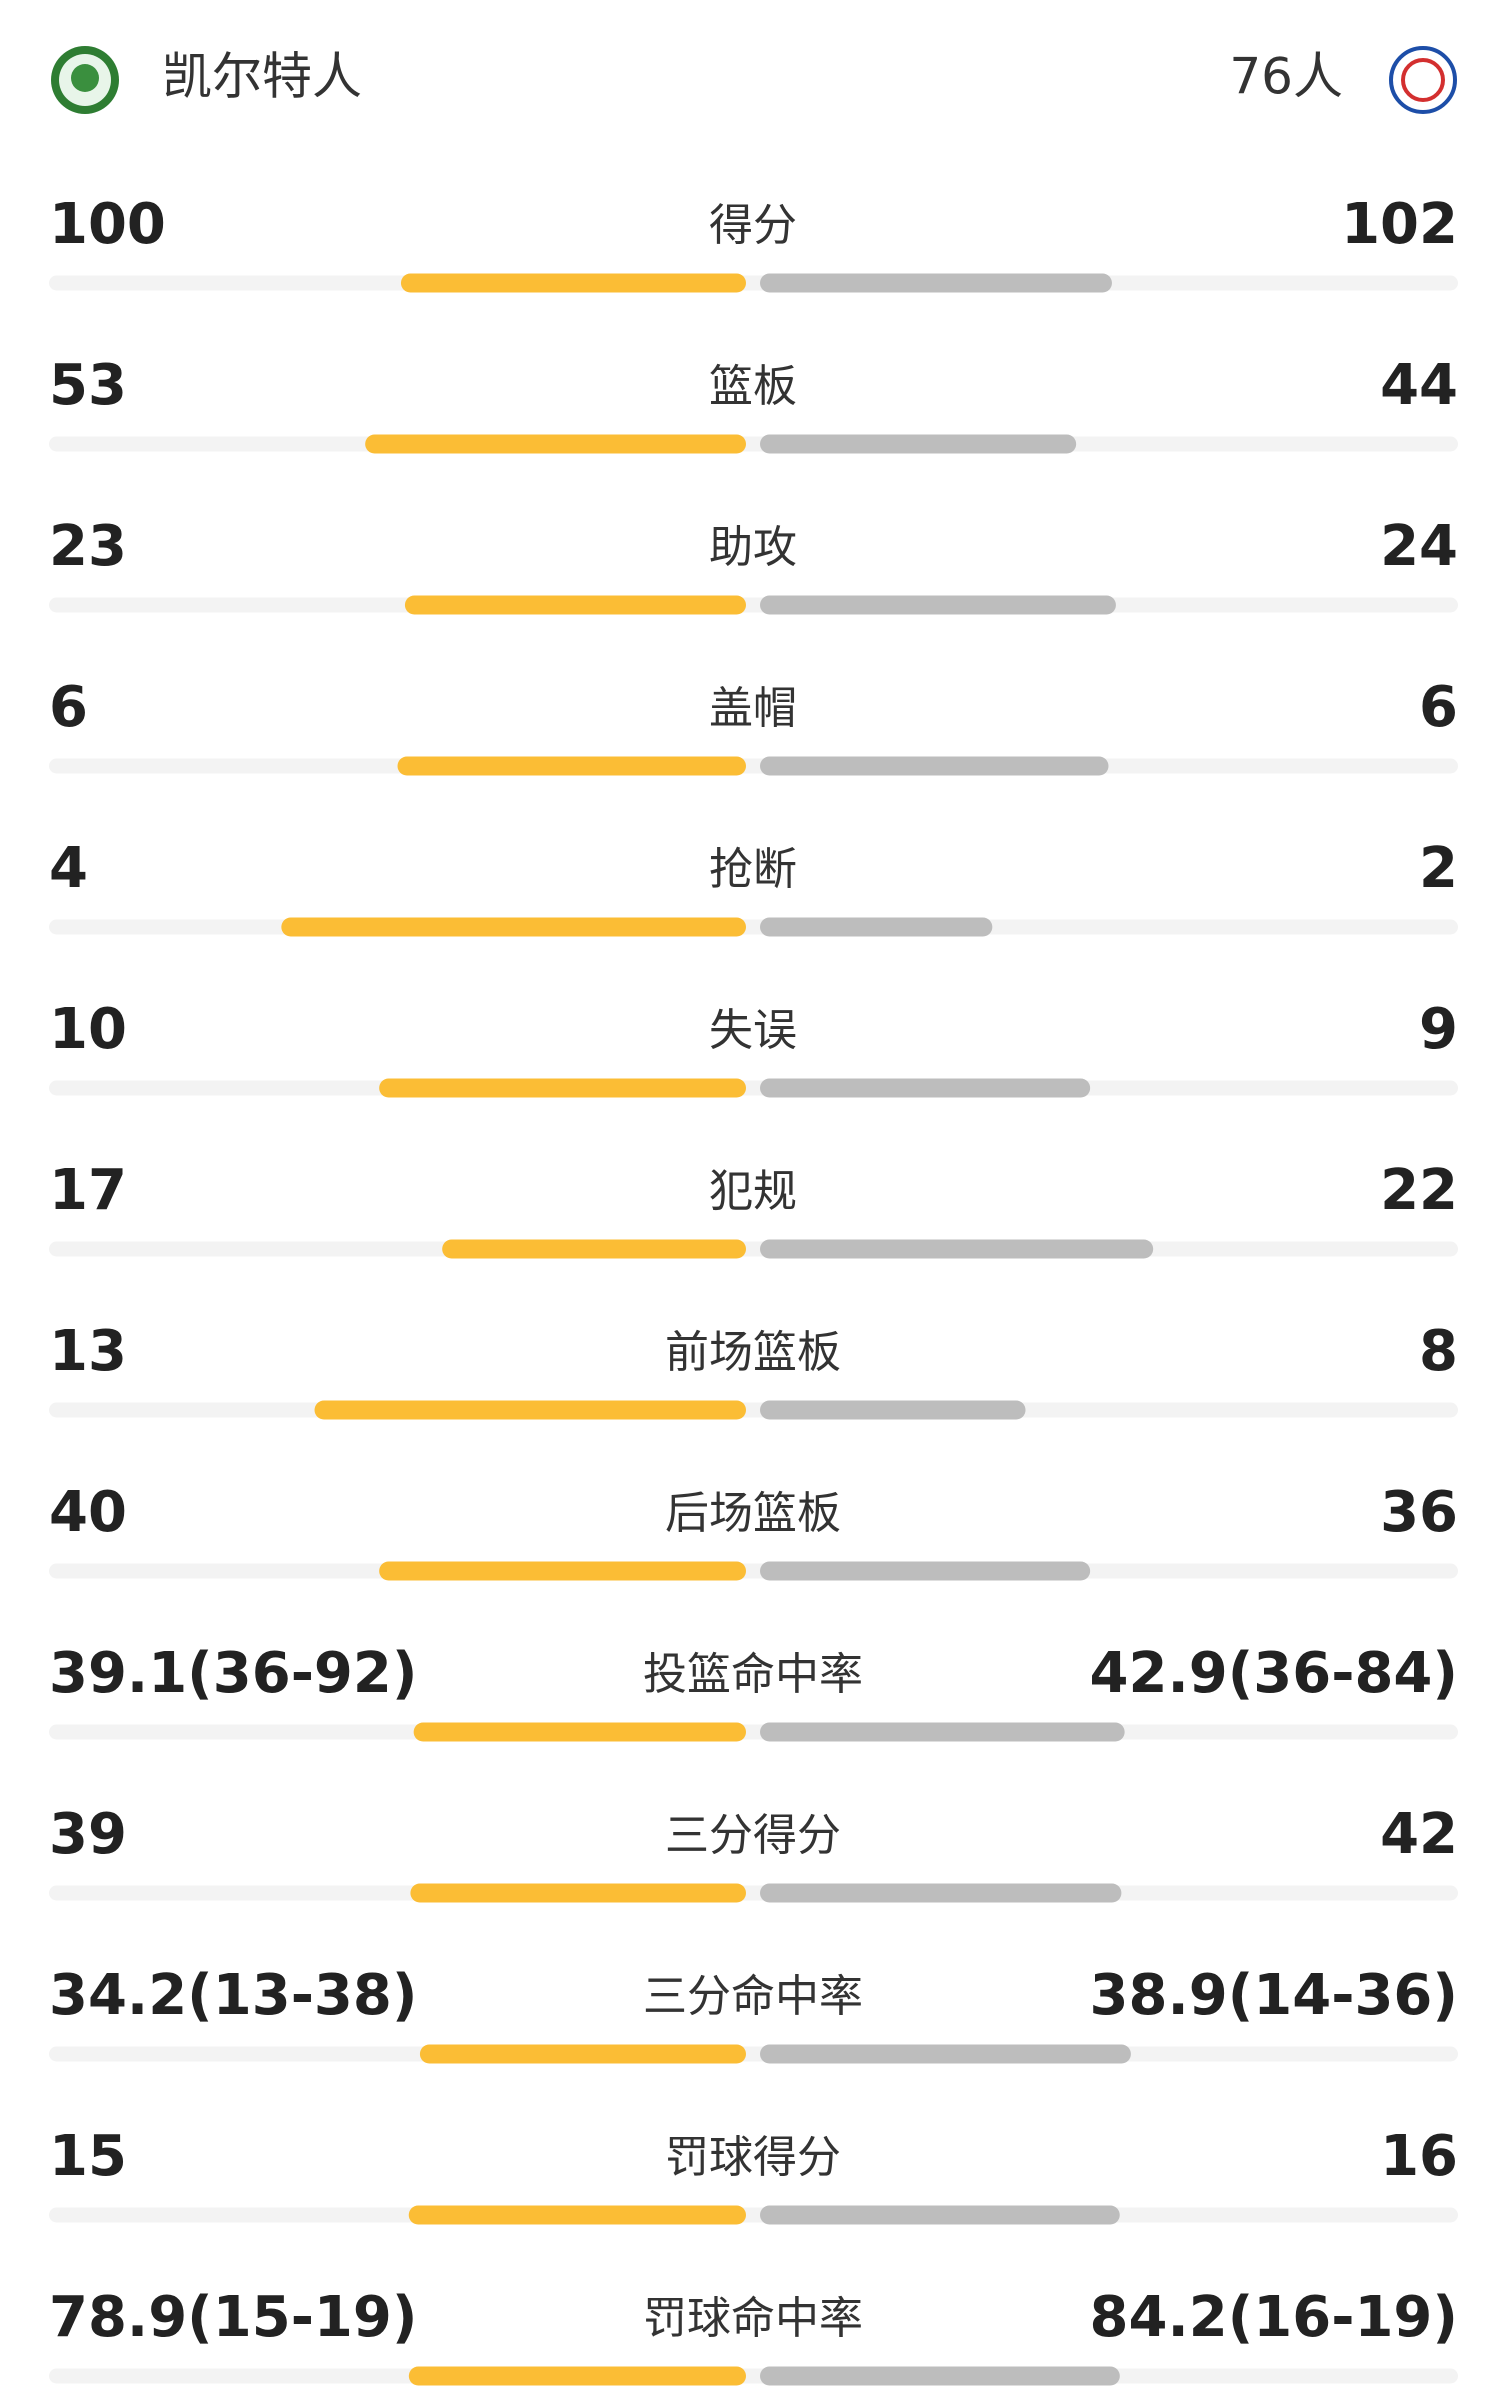 Image resolution: width=1500 pixels, height=2400 pixels. What do you see at coordinates (1438, 1029) in the screenshot?
I see `away-value: 9` at bounding box center [1438, 1029].